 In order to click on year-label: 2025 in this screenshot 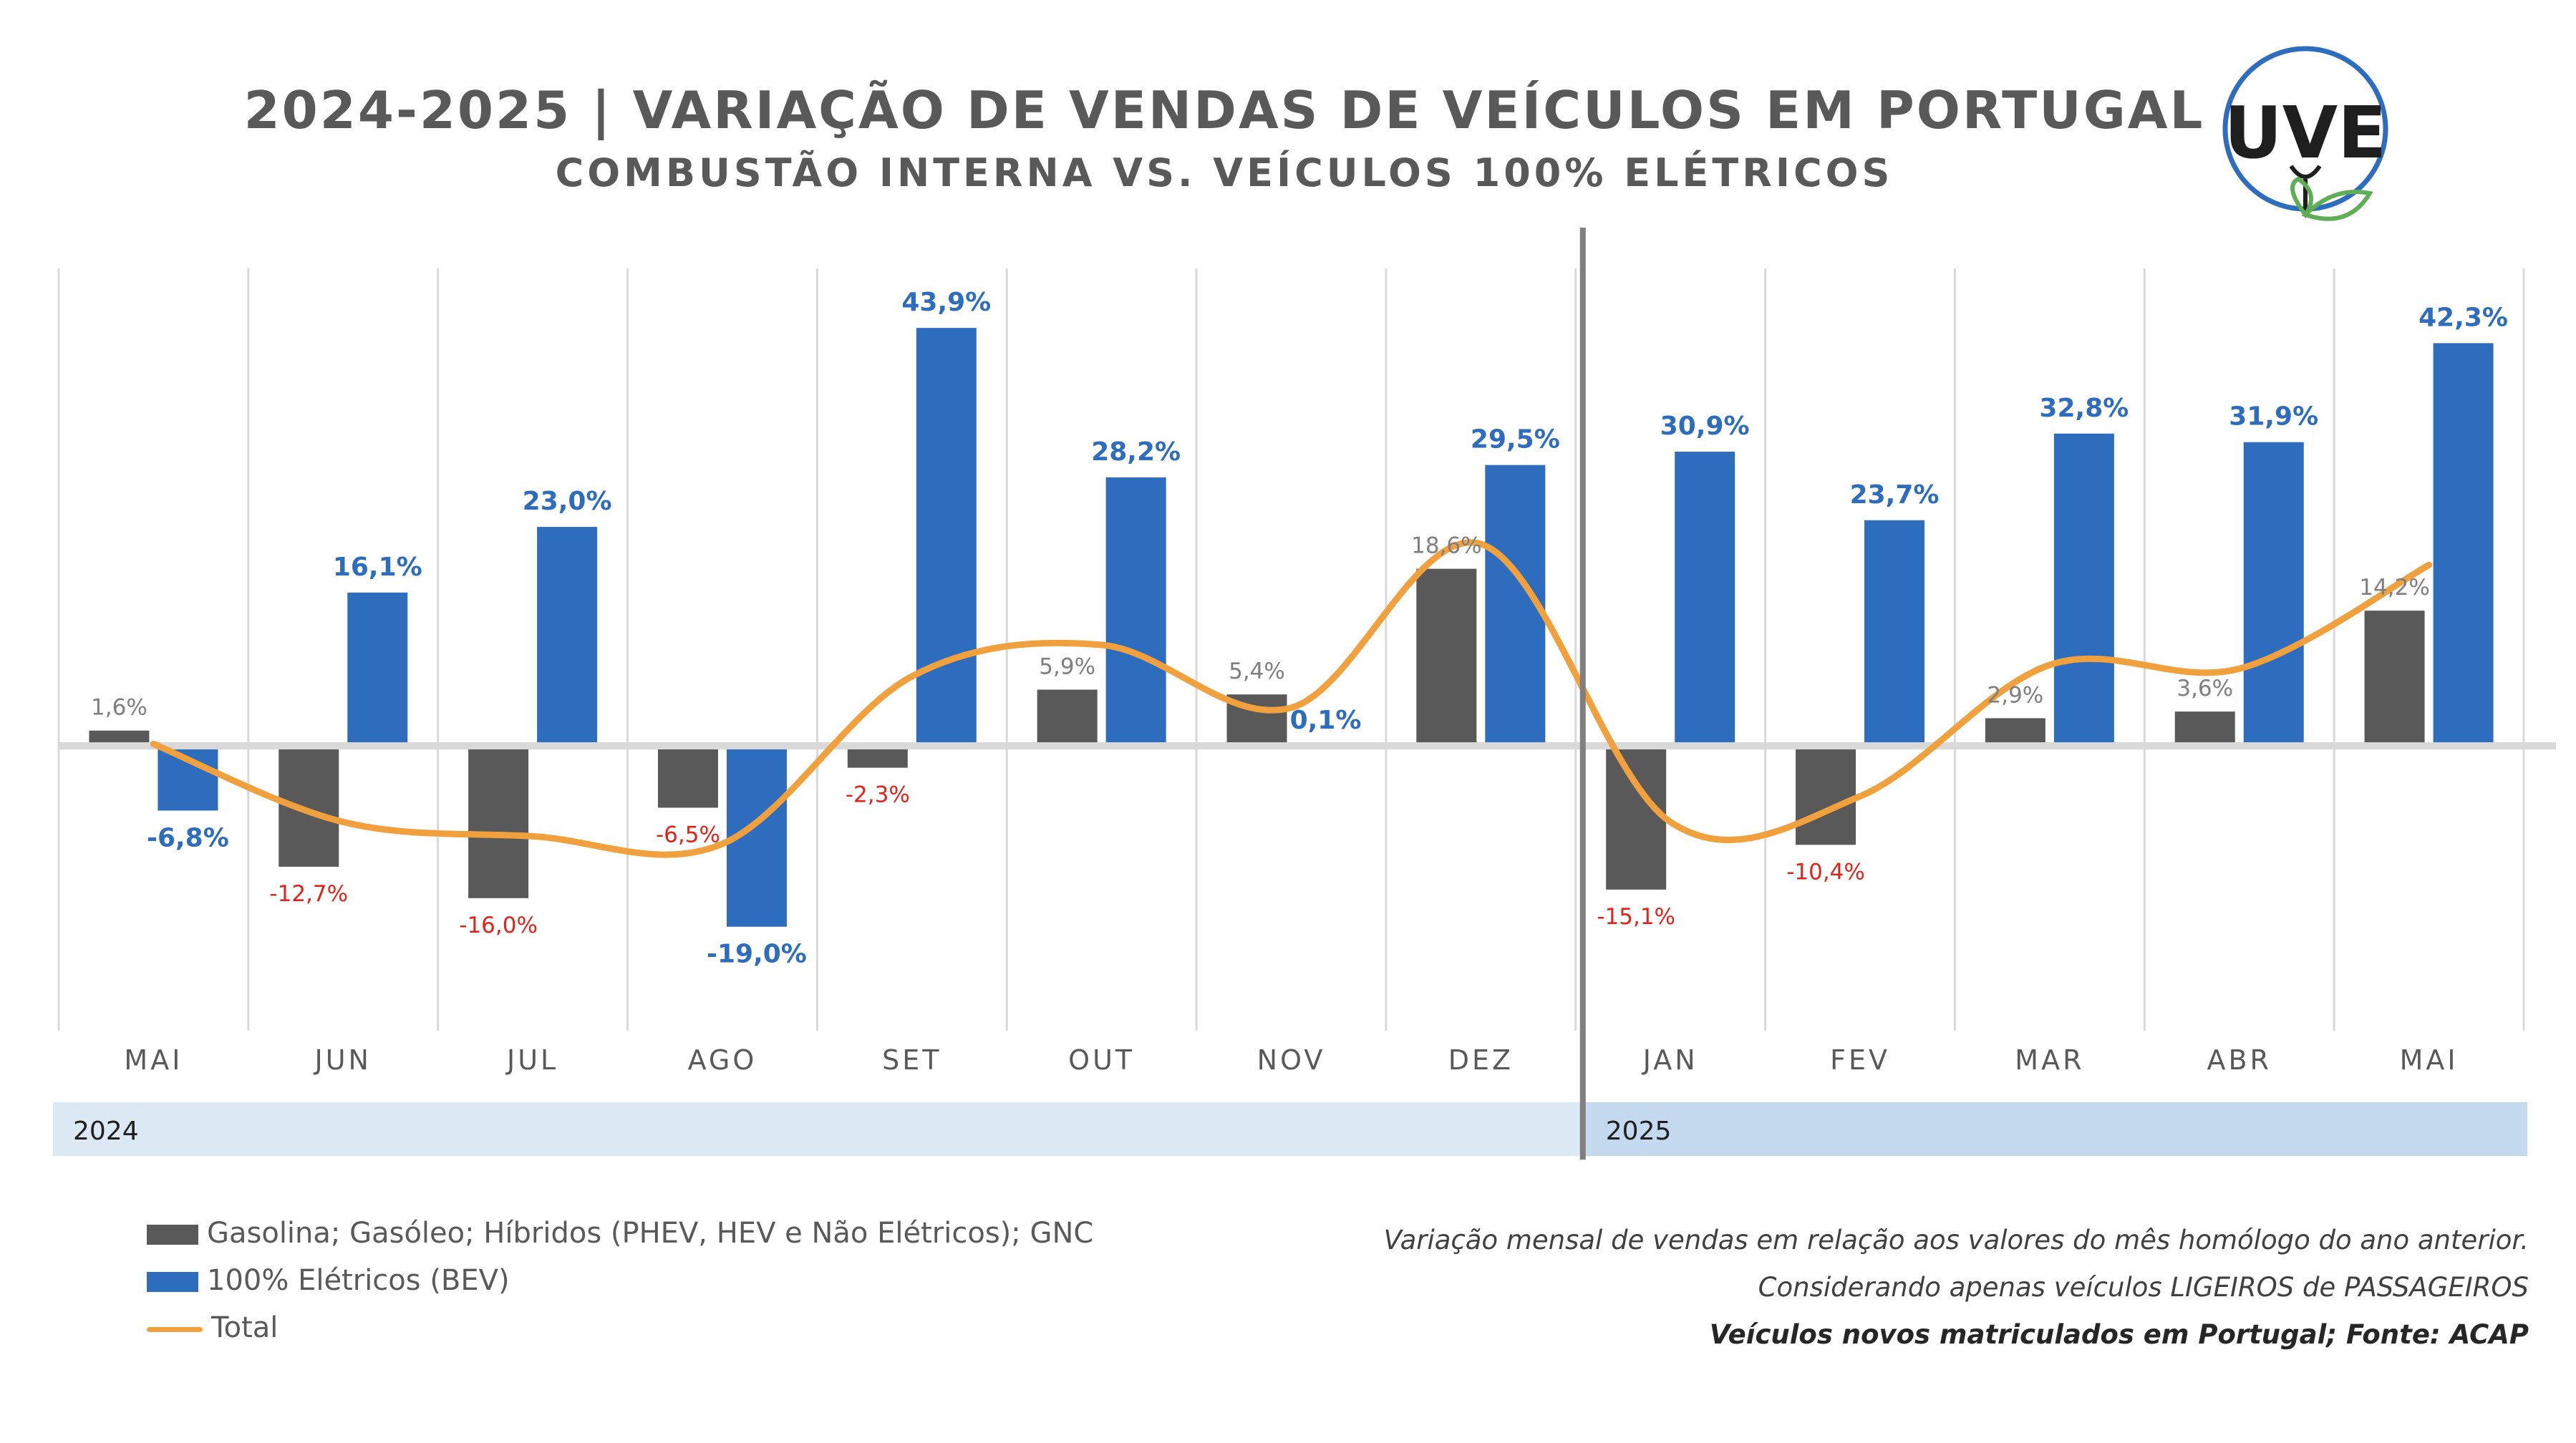, I will do `click(1639, 1131)`.